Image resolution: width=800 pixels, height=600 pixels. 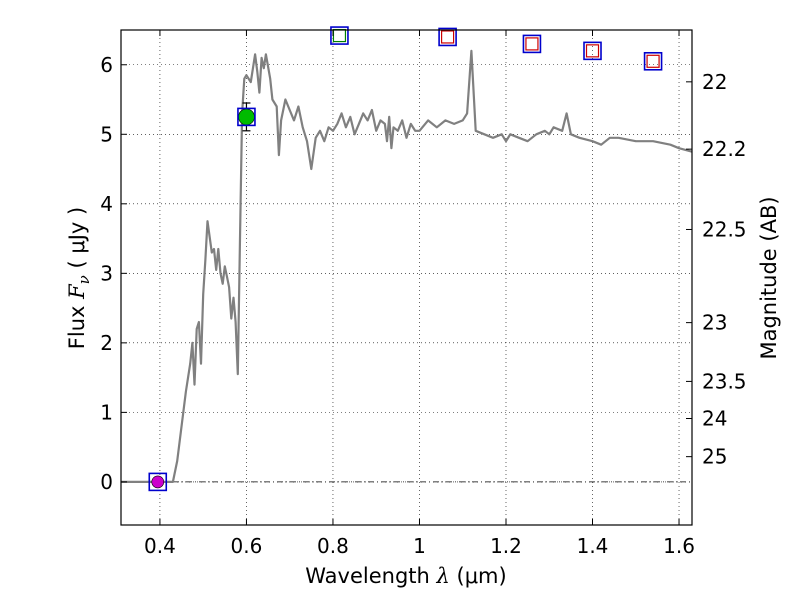 What do you see at coordinates (113, 273) in the screenshot?
I see `y-axis-ticks: 0 1 2 3 4 5 6` at bounding box center [113, 273].